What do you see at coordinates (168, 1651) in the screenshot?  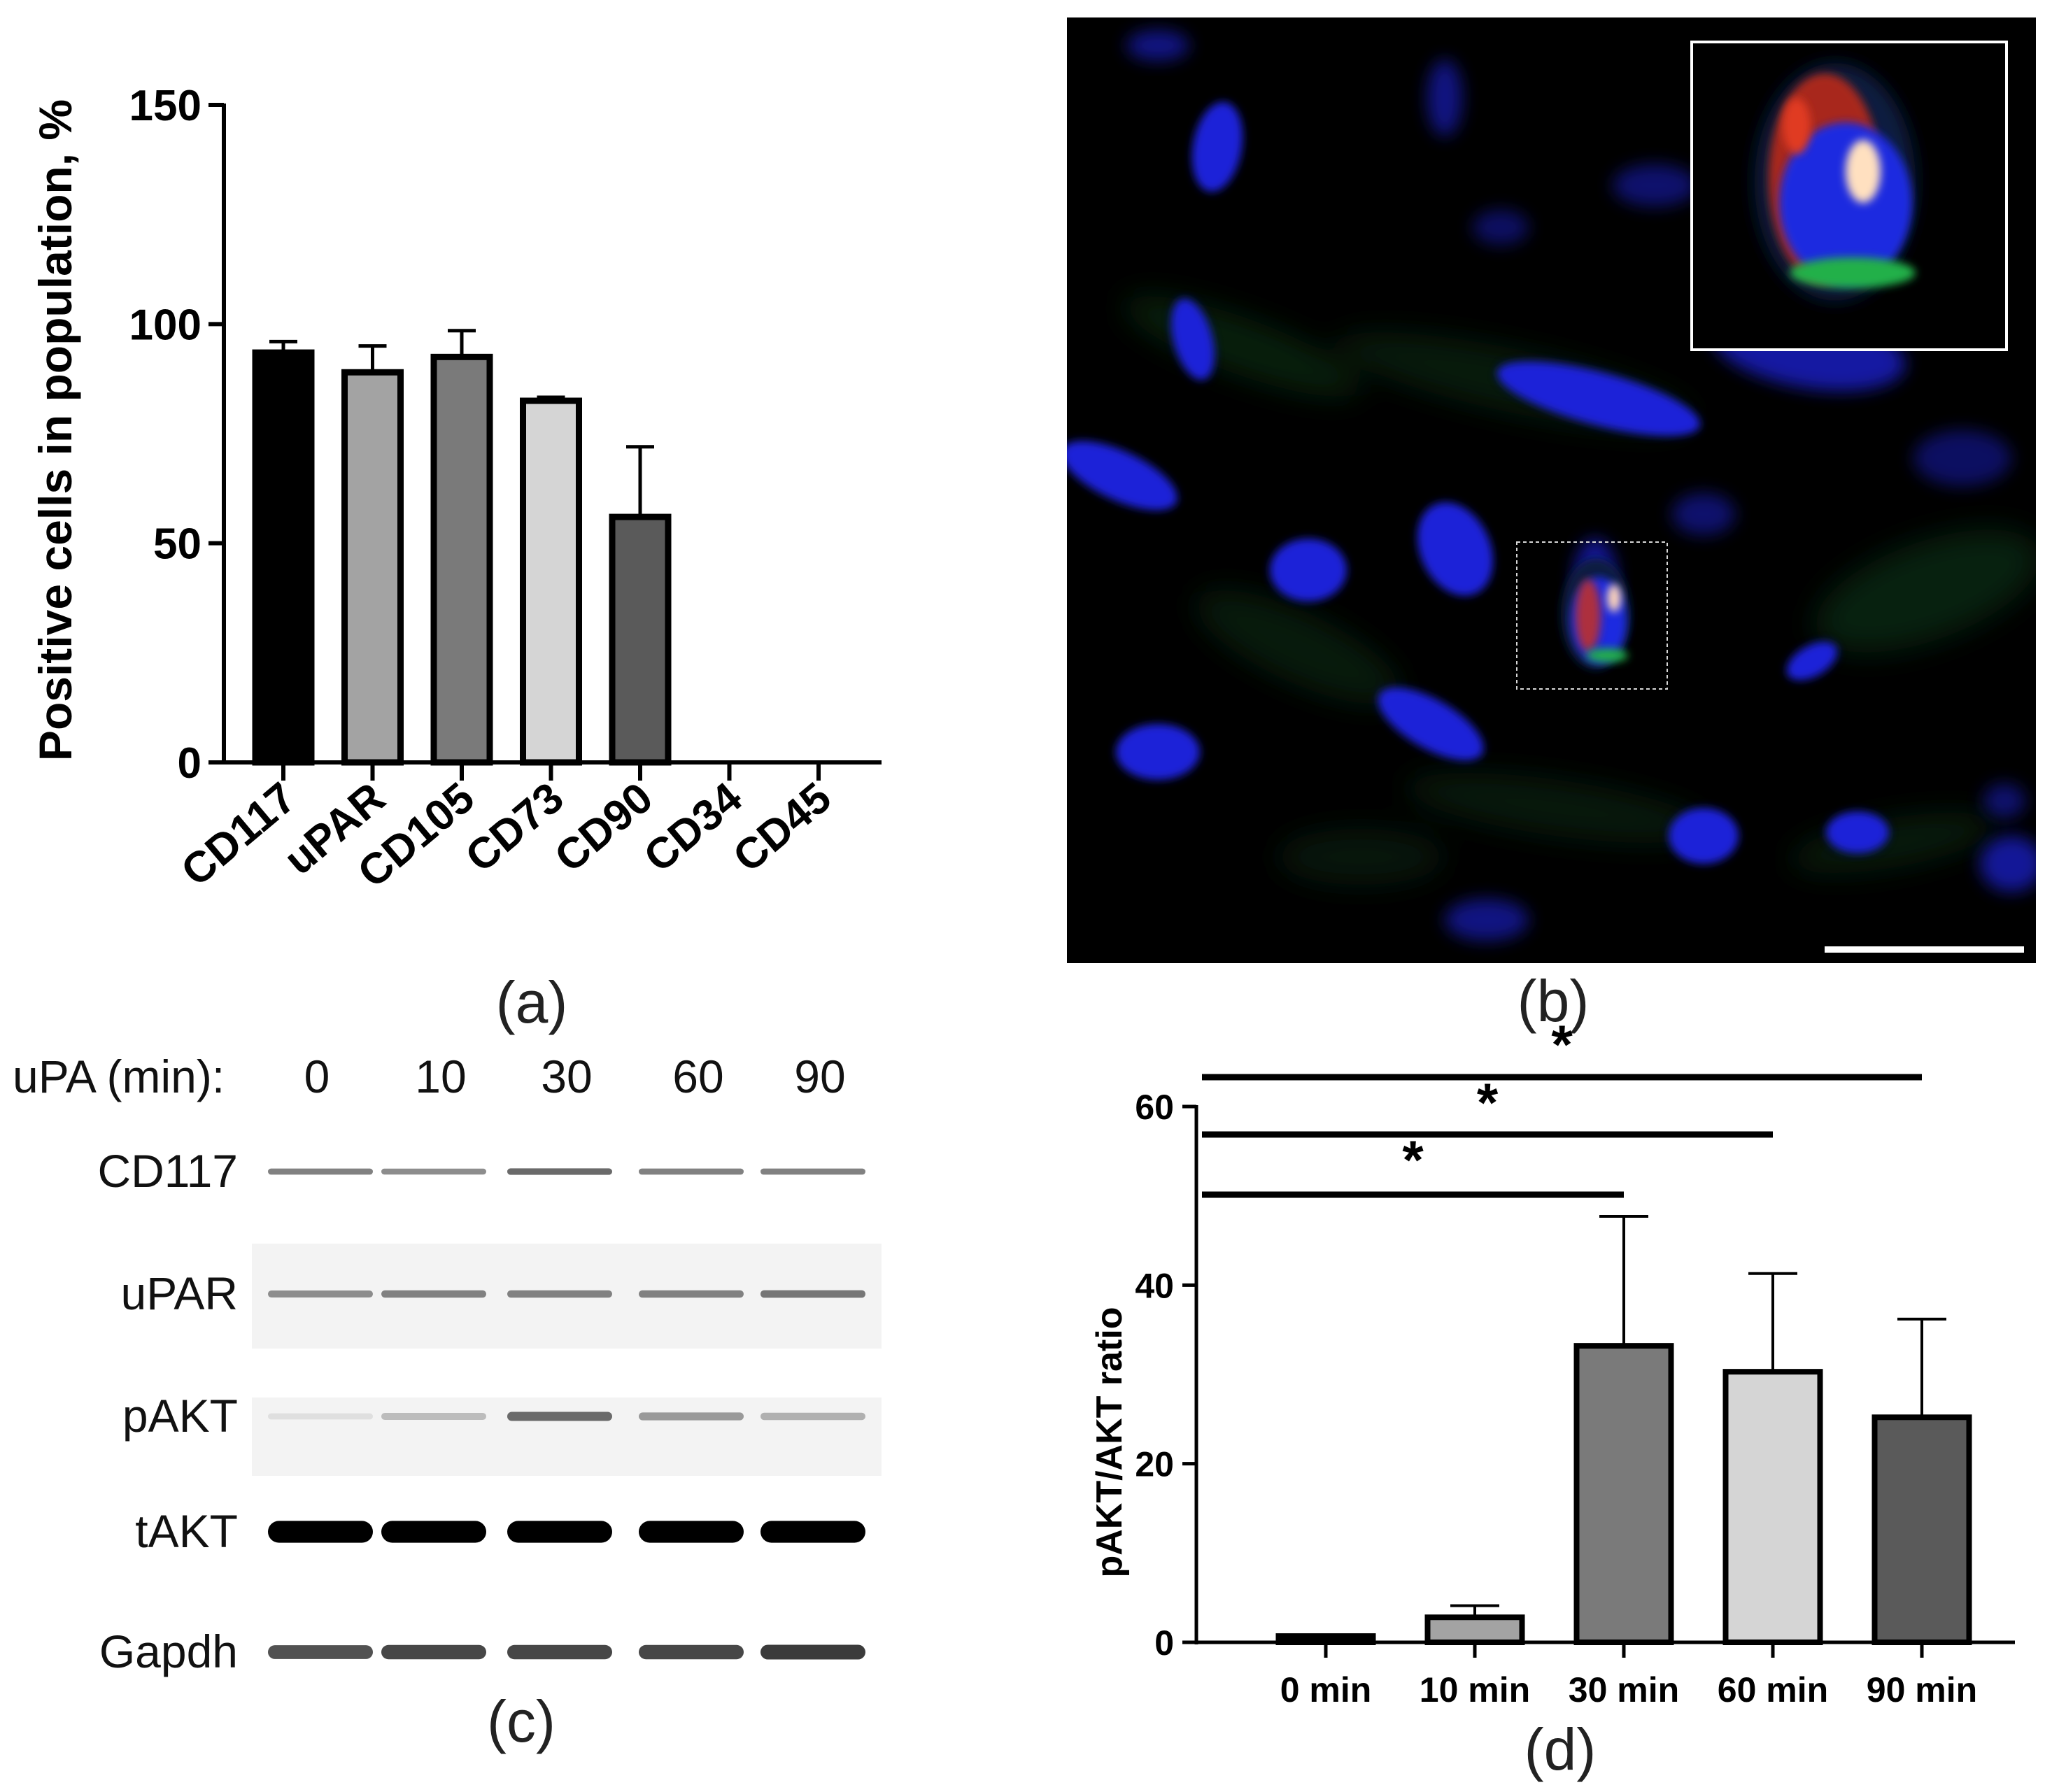 I see `blot-row-label: Gapdh` at bounding box center [168, 1651].